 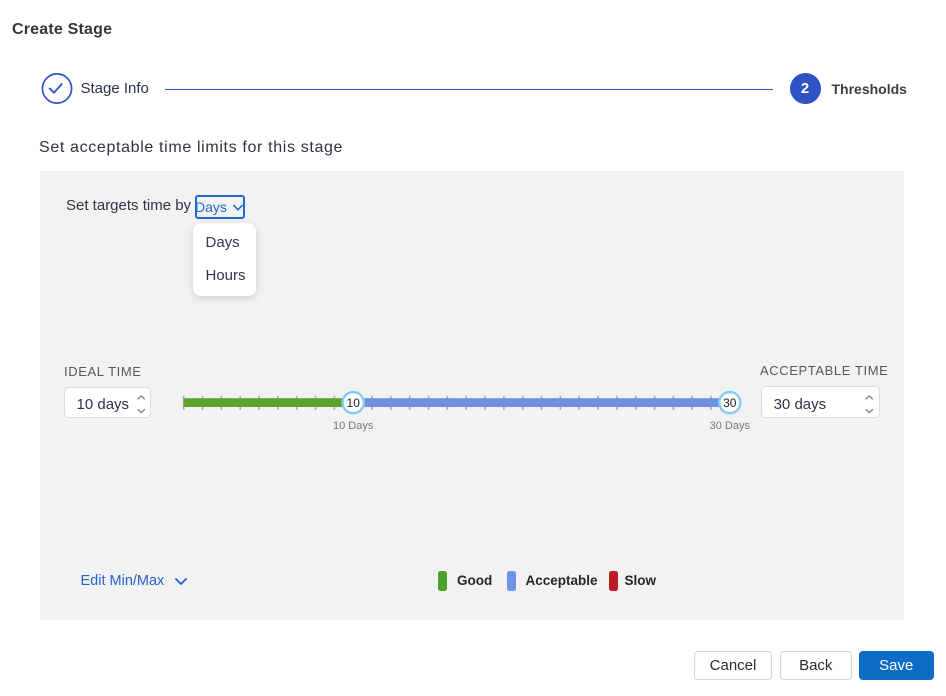 What do you see at coordinates (730, 426) in the screenshot?
I see `svg-text: 30 Days` at bounding box center [730, 426].